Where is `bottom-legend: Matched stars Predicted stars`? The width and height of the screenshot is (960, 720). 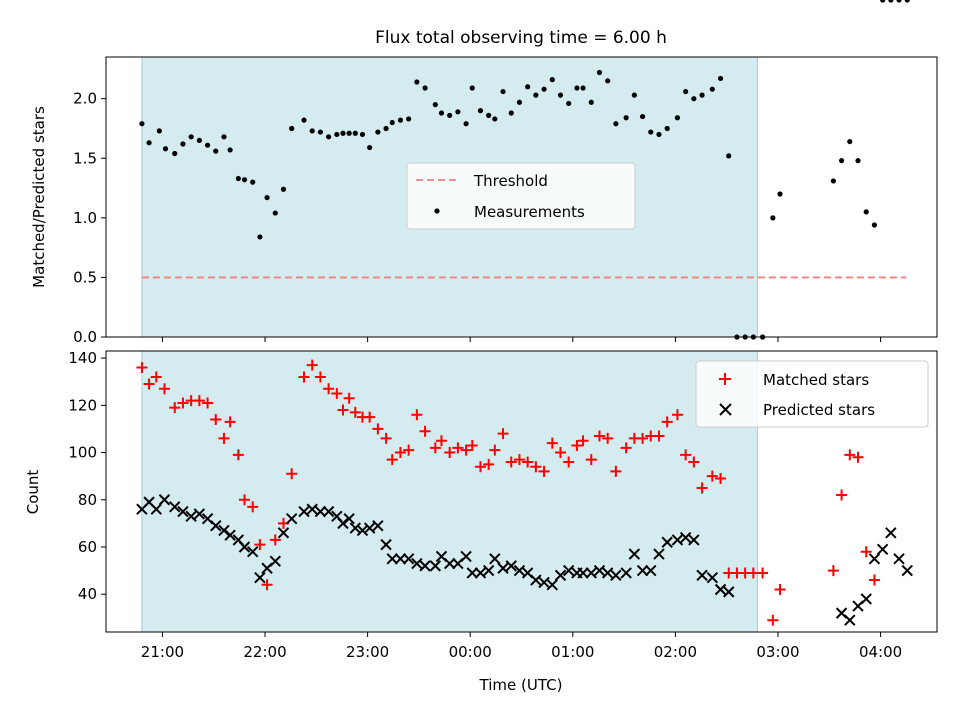 bottom-legend: Matched stars Predicted stars is located at coordinates (812, 394).